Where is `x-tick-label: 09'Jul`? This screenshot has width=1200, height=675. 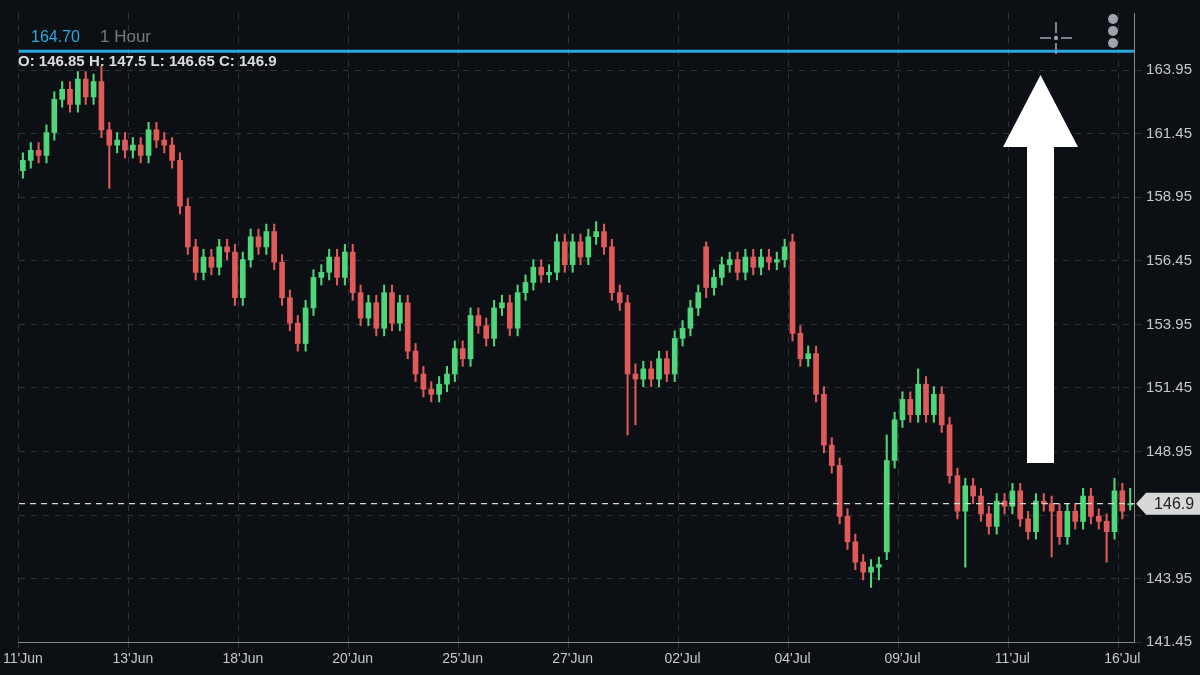
x-tick-label: 09'Jul is located at coordinates (902, 658).